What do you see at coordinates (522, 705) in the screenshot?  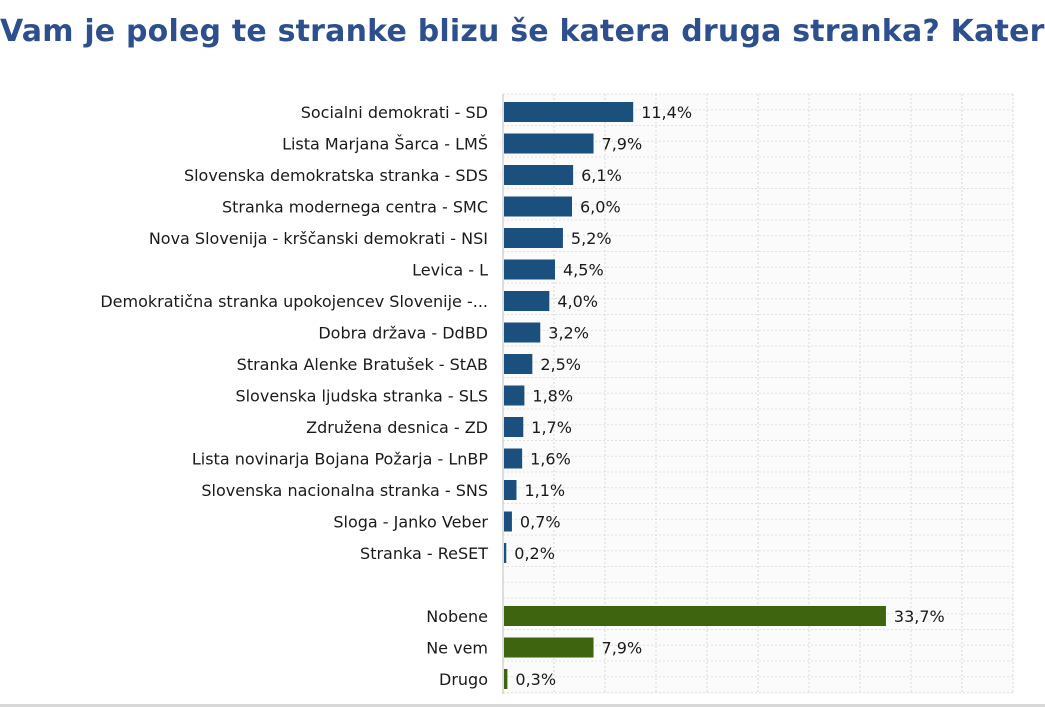 I see `bottom-divider` at bounding box center [522, 705].